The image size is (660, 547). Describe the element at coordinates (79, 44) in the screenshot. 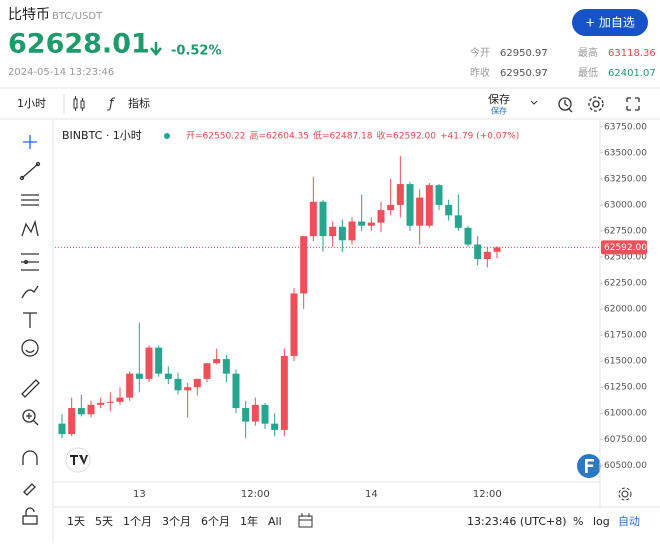

I see `price: 62628.01` at that location.